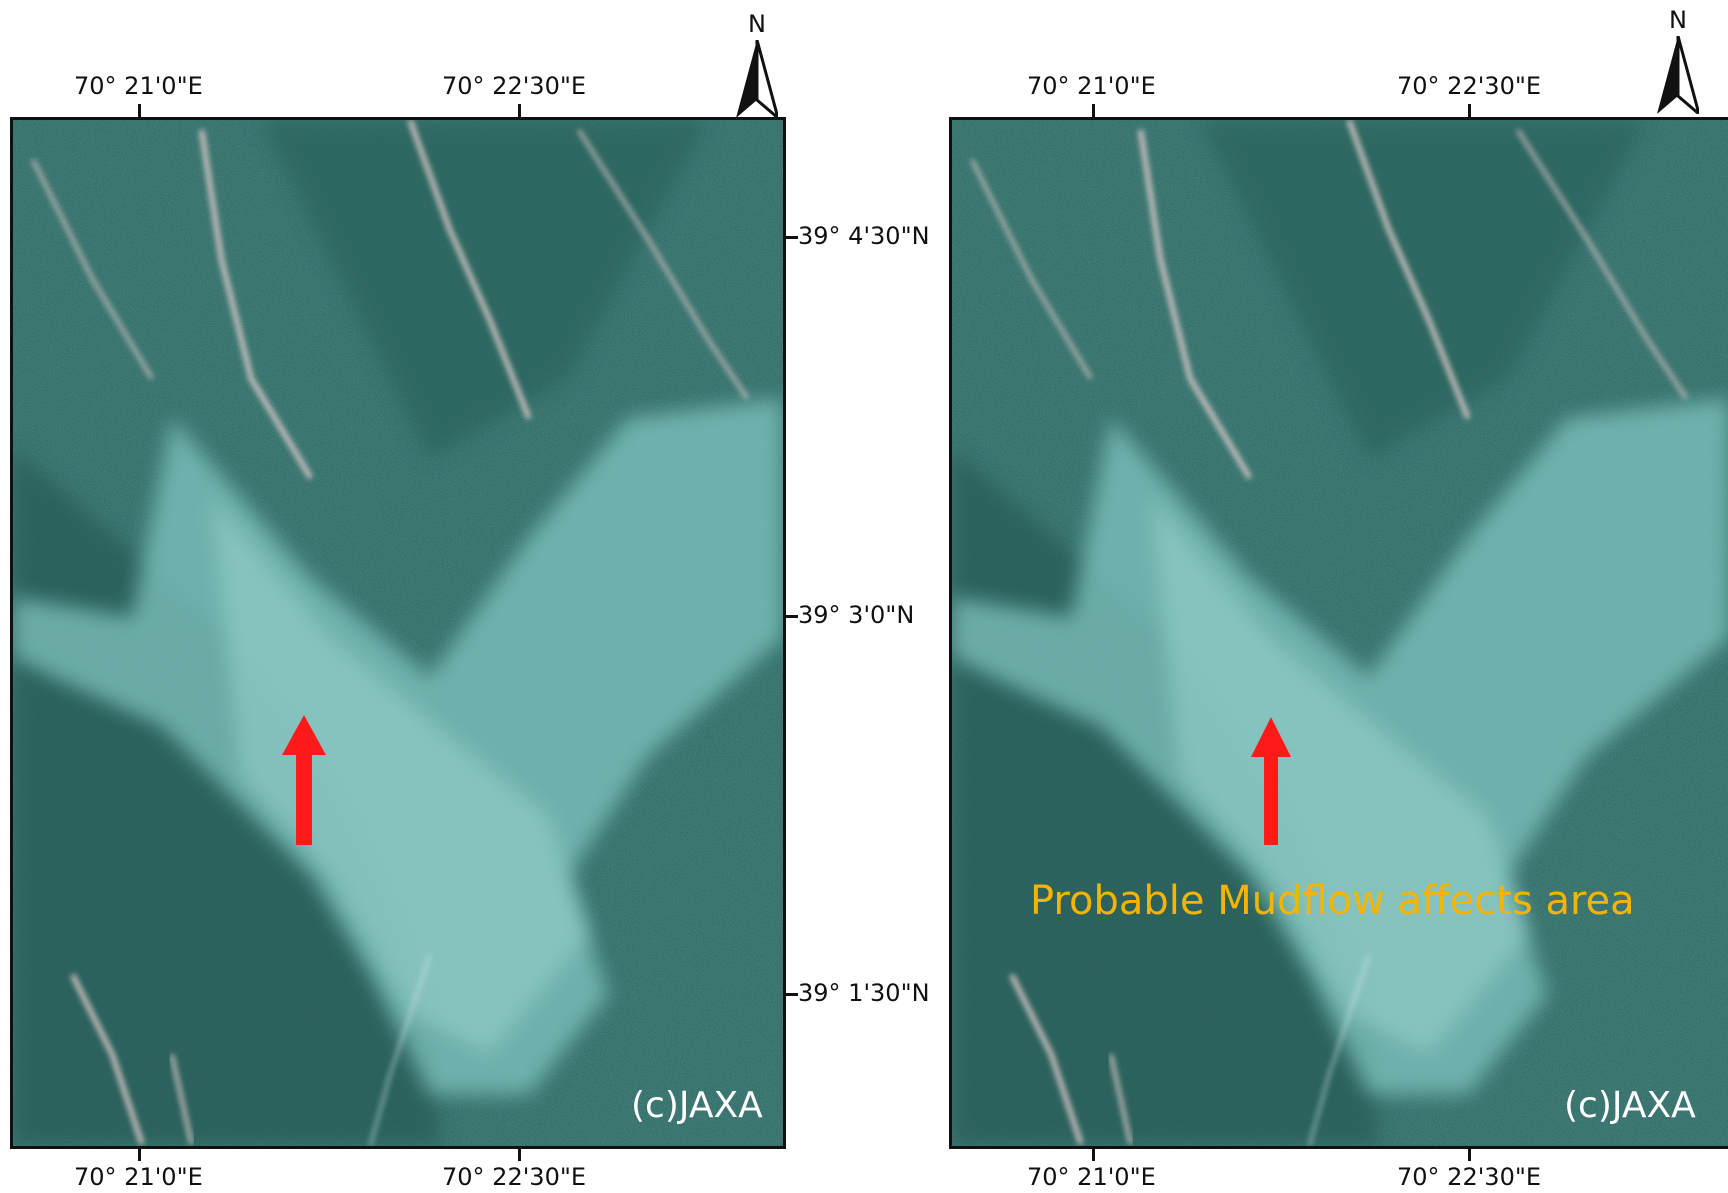 The image size is (1728, 1193). I want to click on red-arrow-left, so click(304, 780).